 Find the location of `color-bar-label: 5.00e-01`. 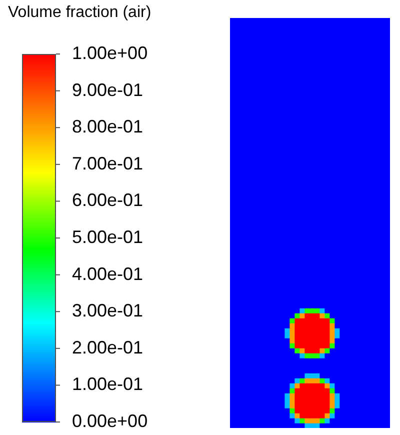

color-bar-label: 5.00e-01 is located at coordinates (108, 236).